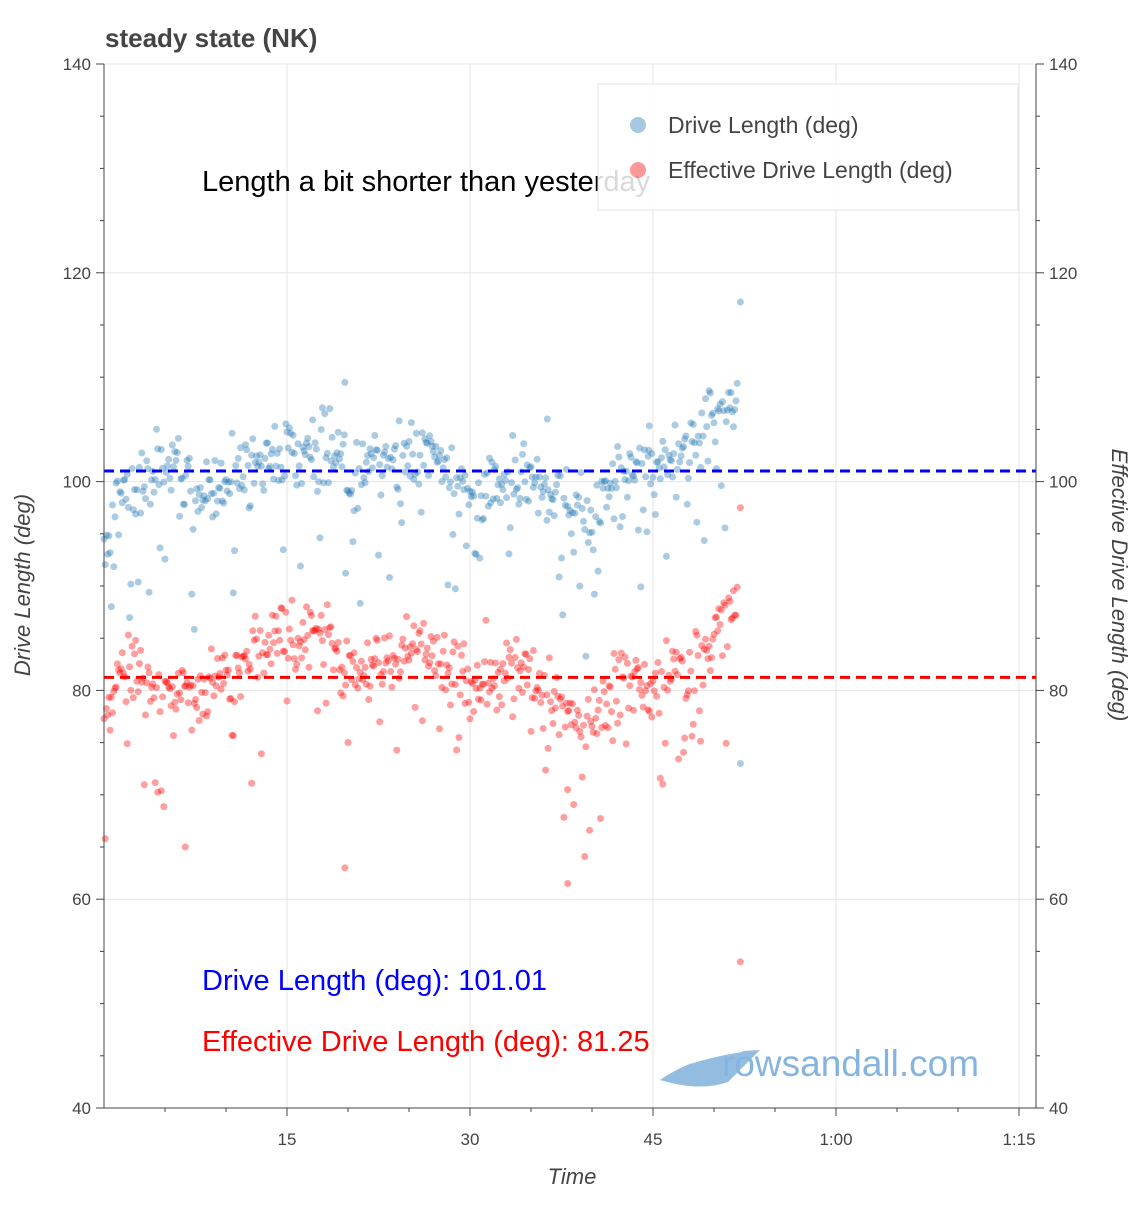  Describe the element at coordinates (81, 899) in the screenshot. I see `y-tick-label: 60` at that location.